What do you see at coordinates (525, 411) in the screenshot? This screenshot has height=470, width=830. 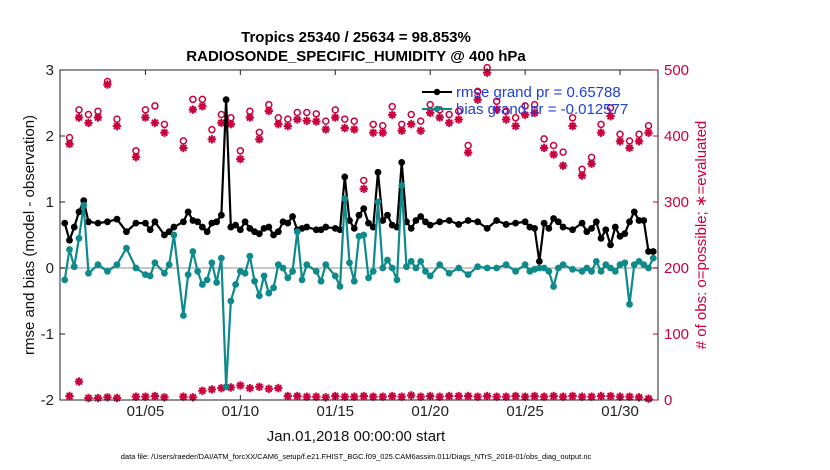 I see `x-tick-label: 01/25` at bounding box center [525, 411].